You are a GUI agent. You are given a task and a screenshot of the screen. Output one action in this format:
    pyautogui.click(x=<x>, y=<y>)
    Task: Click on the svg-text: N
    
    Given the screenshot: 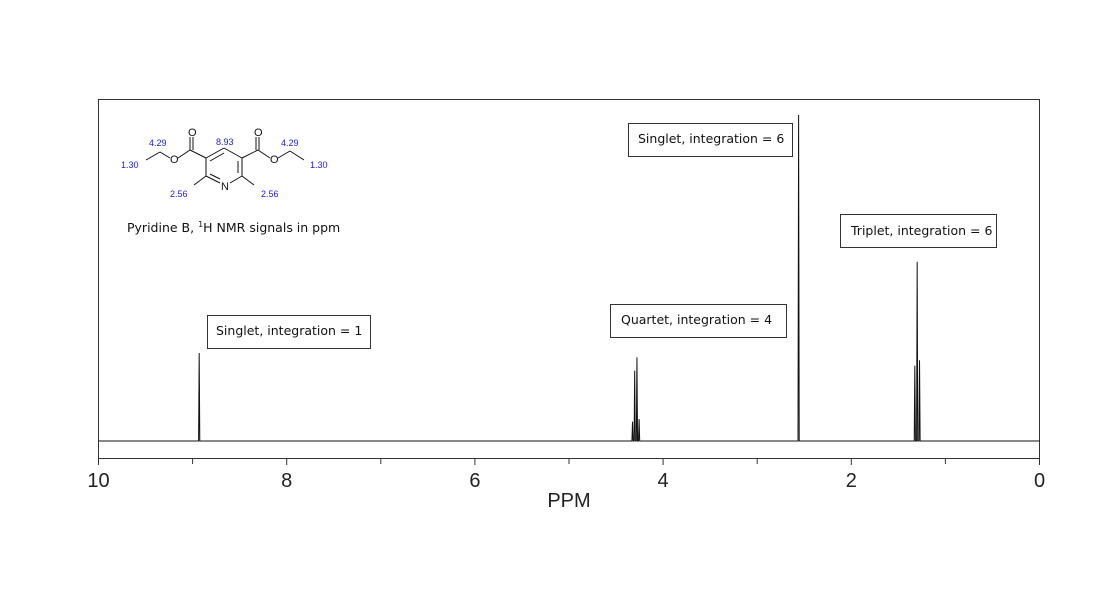 What is the action you would take?
    pyautogui.click(x=225, y=187)
    